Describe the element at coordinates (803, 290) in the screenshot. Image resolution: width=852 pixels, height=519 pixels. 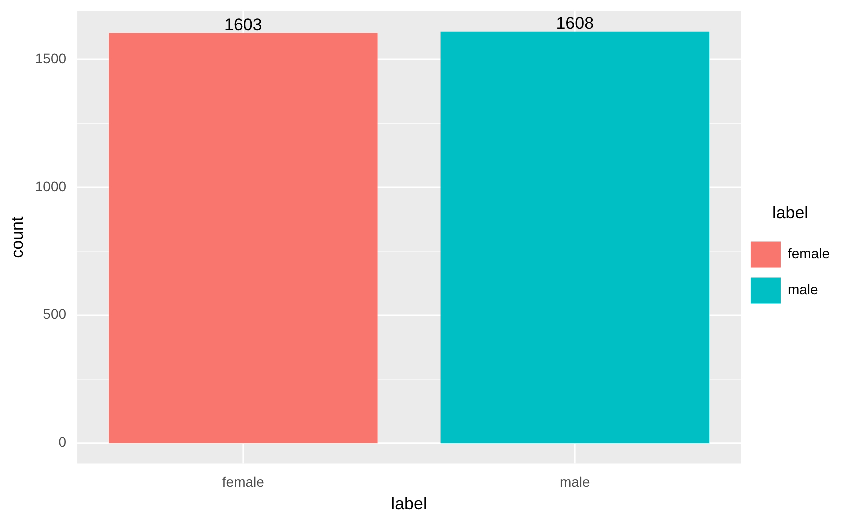
I see `legend-label: male` at that location.